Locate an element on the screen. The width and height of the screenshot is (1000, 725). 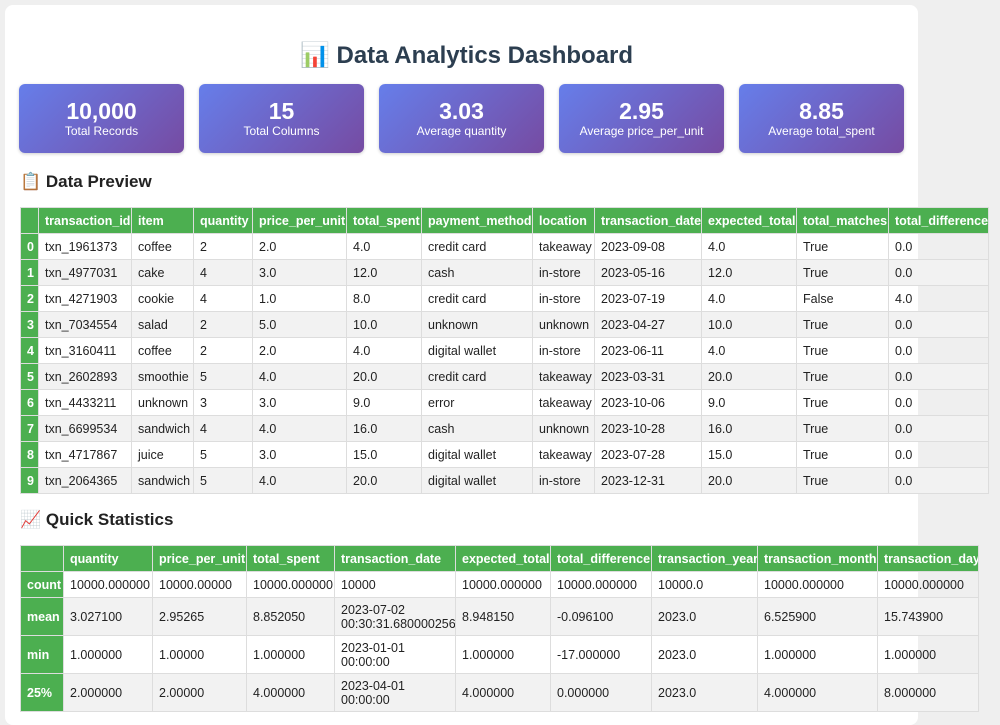
table-cell: sandwich is located at coordinates (162, 480).